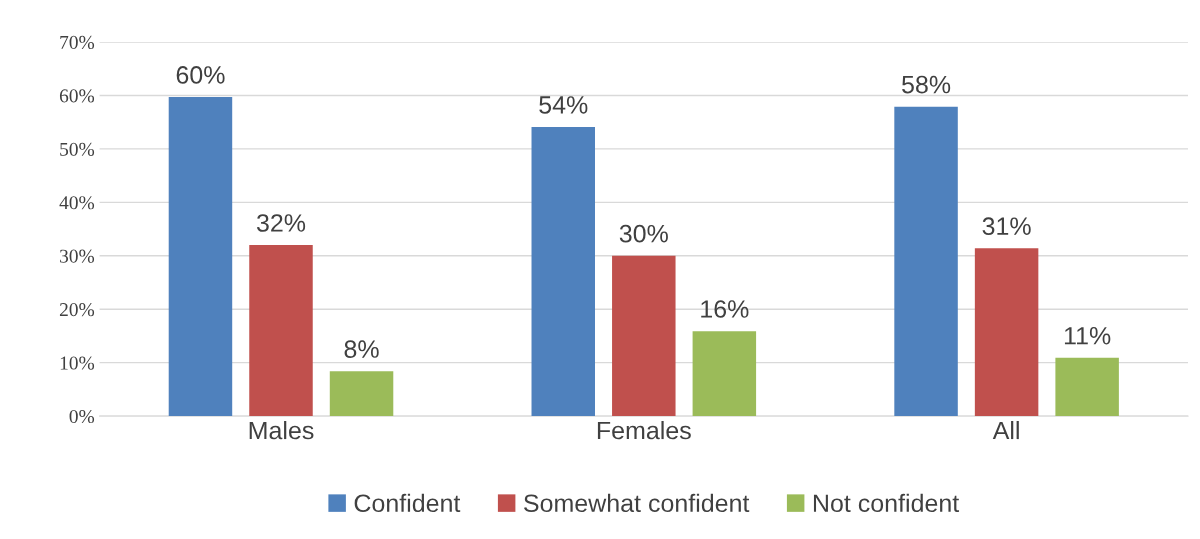 The height and width of the screenshot is (539, 1200). I want to click on data-label: 30%, so click(643, 233).